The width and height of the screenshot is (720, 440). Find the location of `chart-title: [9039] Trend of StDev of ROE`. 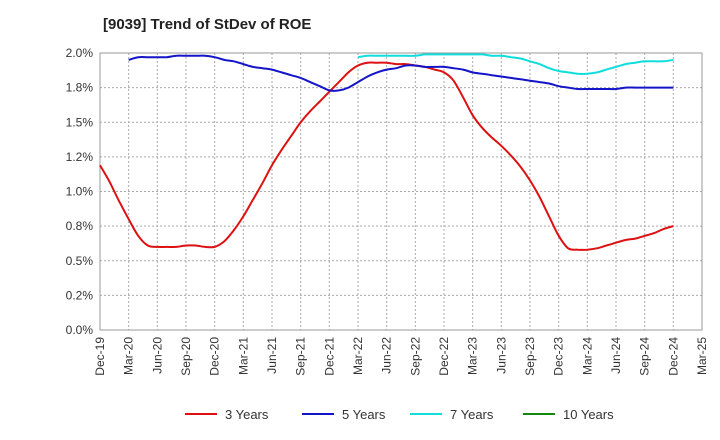

chart-title: [9039] Trend of StDev of ROE is located at coordinates (207, 24).